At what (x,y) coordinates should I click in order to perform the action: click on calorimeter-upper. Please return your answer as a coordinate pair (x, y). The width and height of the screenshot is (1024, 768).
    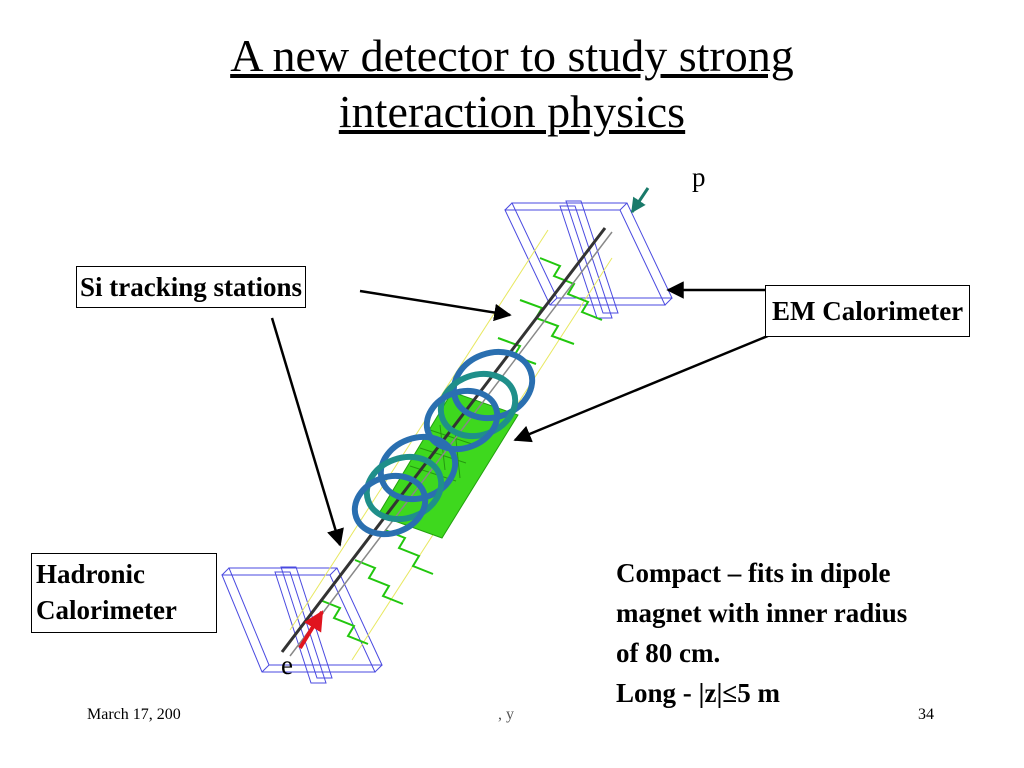
    Looking at the image, I should click on (588, 259).